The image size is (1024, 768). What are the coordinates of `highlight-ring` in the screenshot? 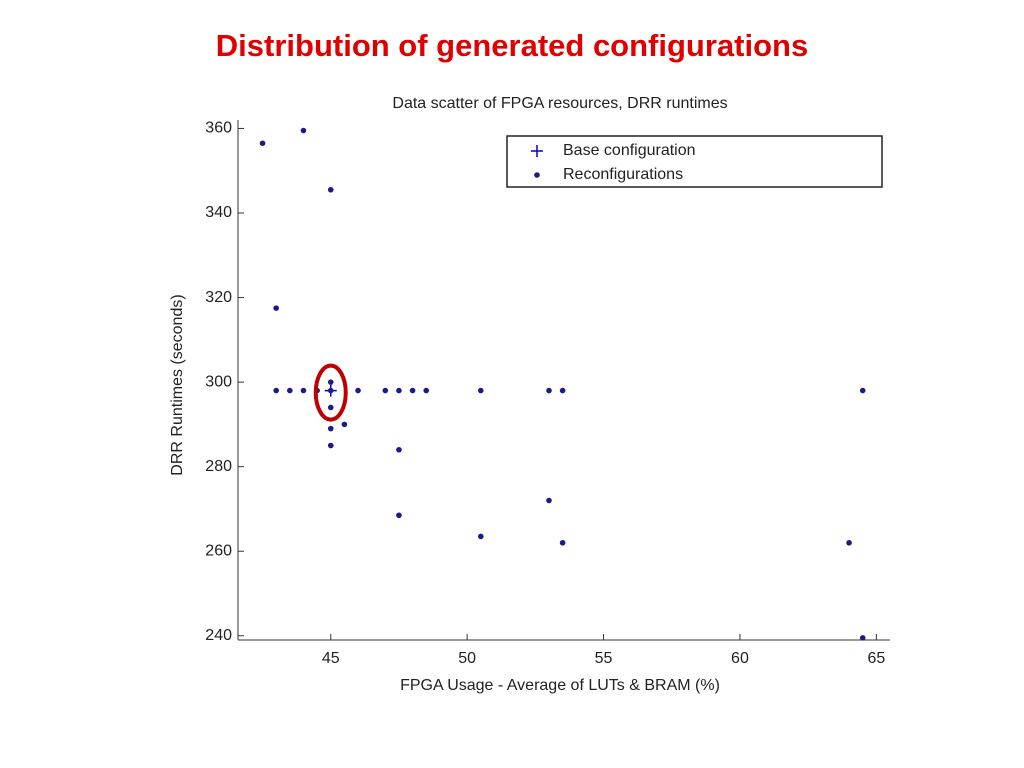 It's located at (330, 392).